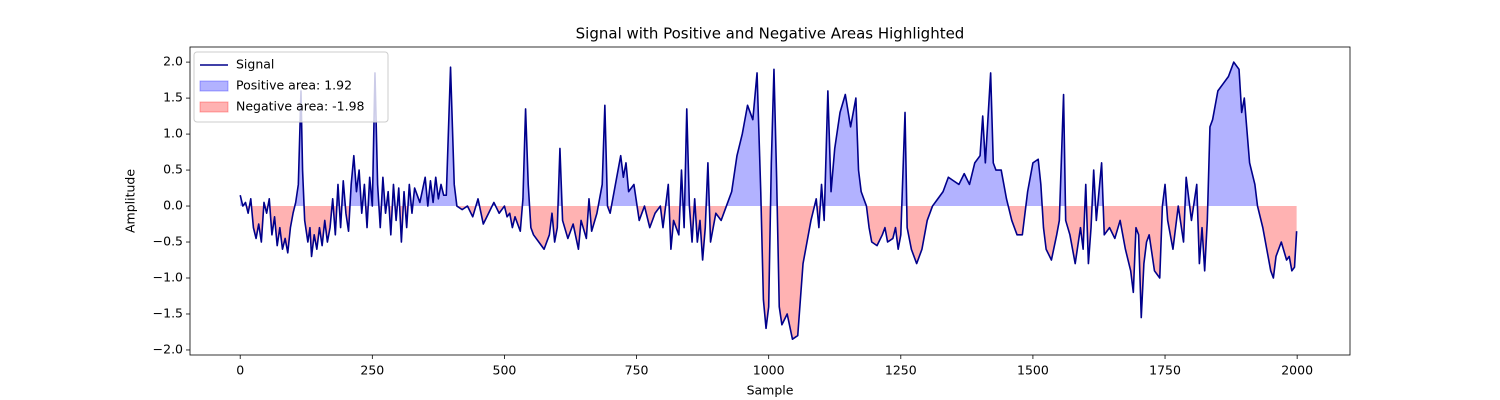 The height and width of the screenshot is (400, 1500). I want to click on legend-label: Signal, so click(255, 64).